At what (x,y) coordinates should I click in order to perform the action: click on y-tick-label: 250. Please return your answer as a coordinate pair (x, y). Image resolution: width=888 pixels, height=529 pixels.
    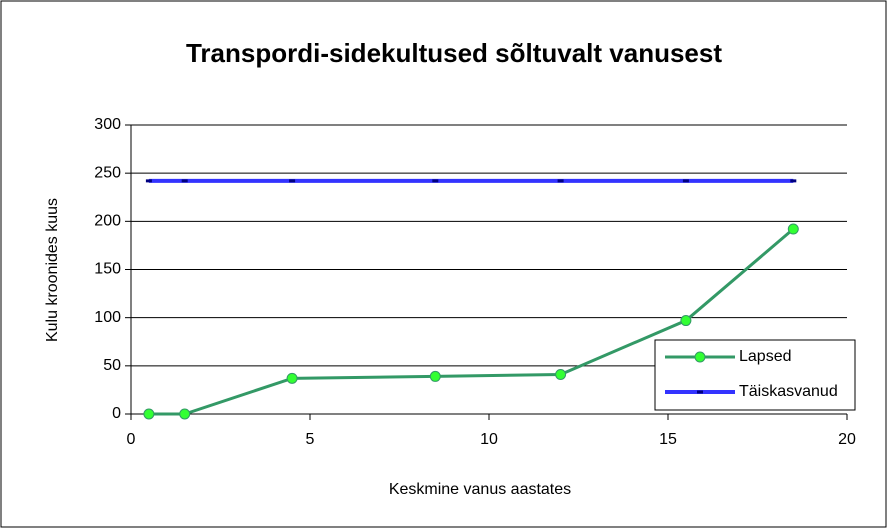
    Looking at the image, I should click on (107, 172).